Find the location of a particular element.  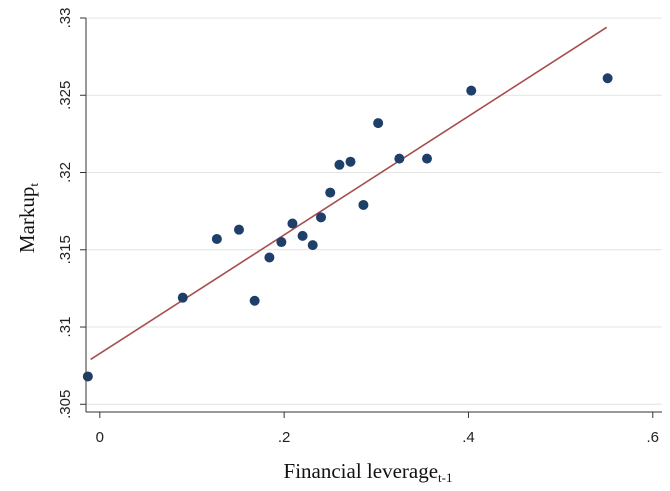

y-axis-title-subscript: t is located at coordinates (33, 185).